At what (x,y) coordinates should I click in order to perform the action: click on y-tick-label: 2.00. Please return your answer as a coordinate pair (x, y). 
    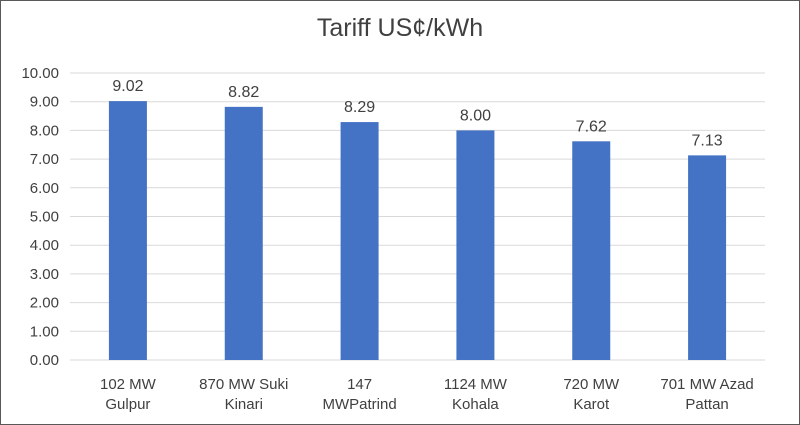
    Looking at the image, I should click on (44, 303).